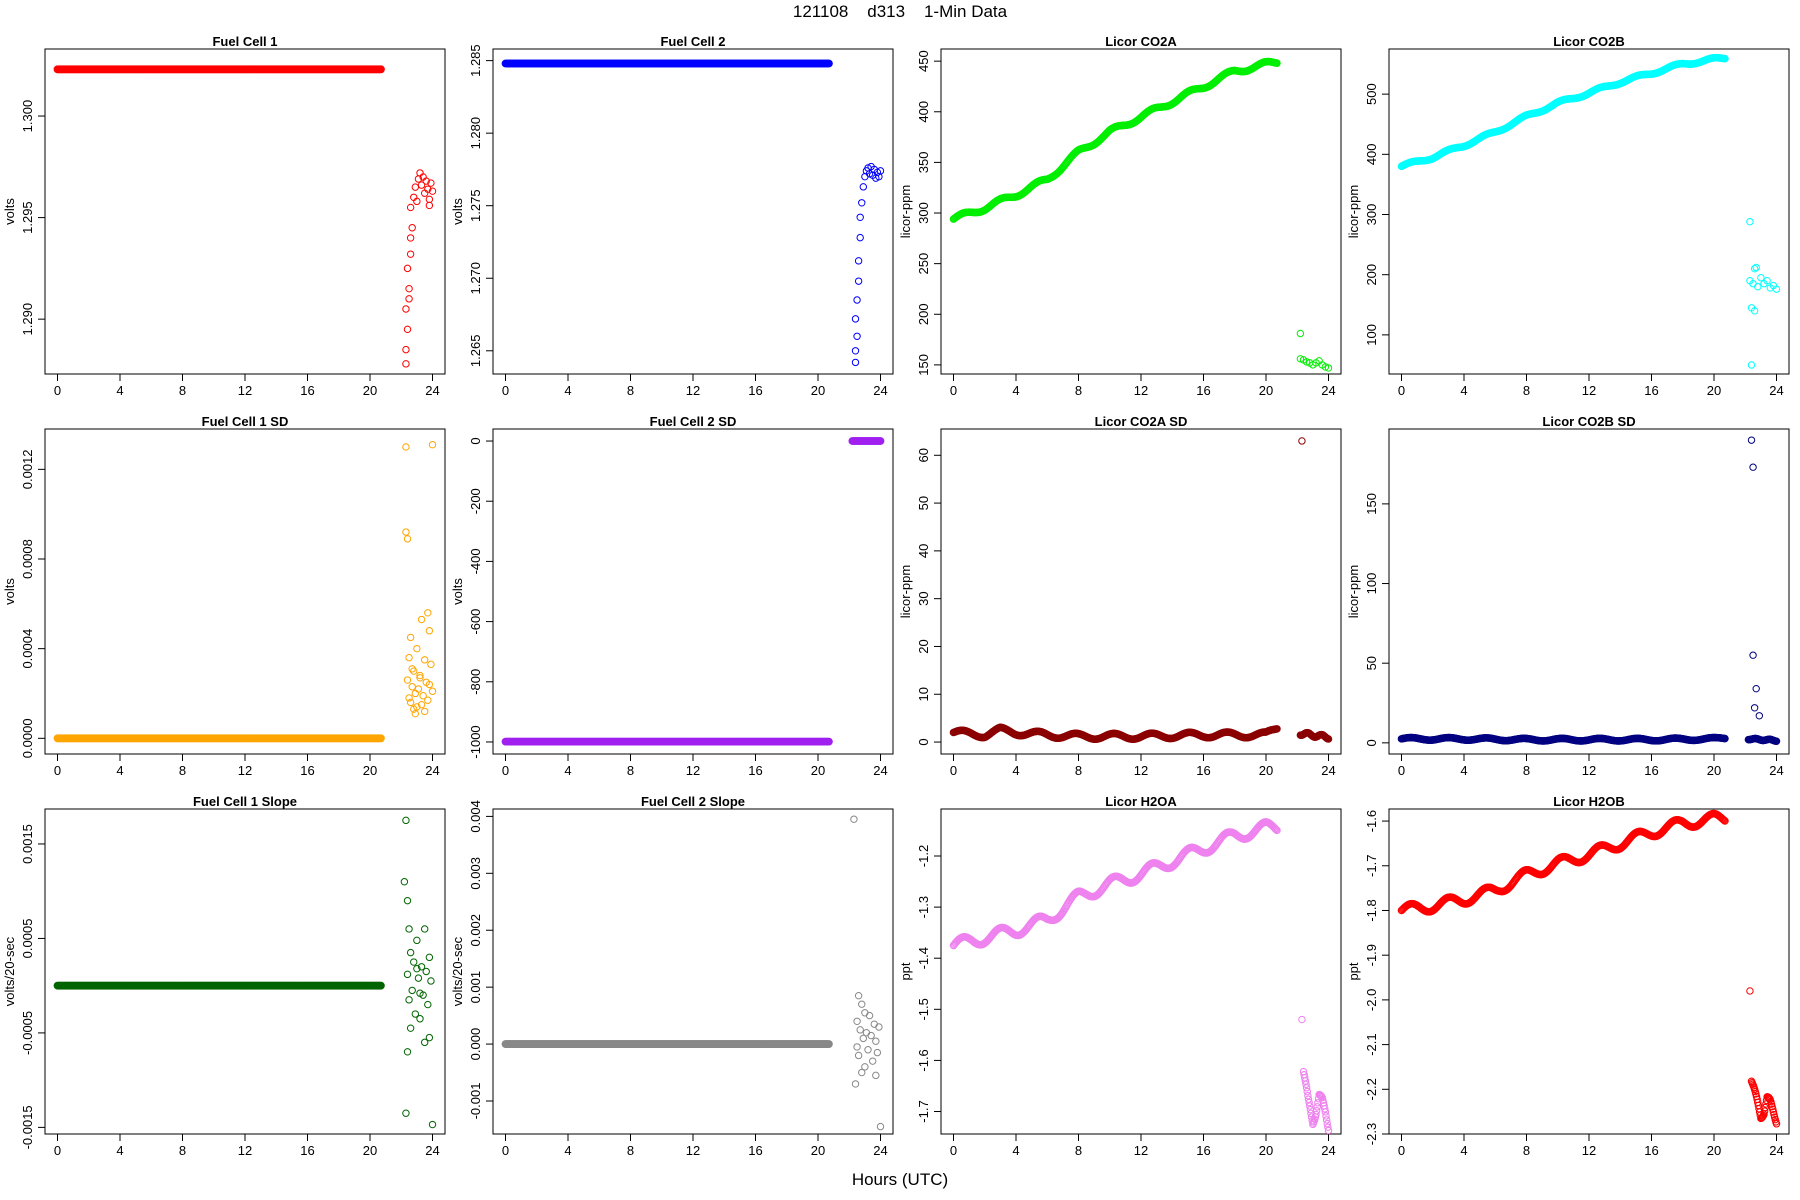  What do you see at coordinates (923, 1009) in the screenshot?
I see `y-tick-label: -1.5` at bounding box center [923, 1009].